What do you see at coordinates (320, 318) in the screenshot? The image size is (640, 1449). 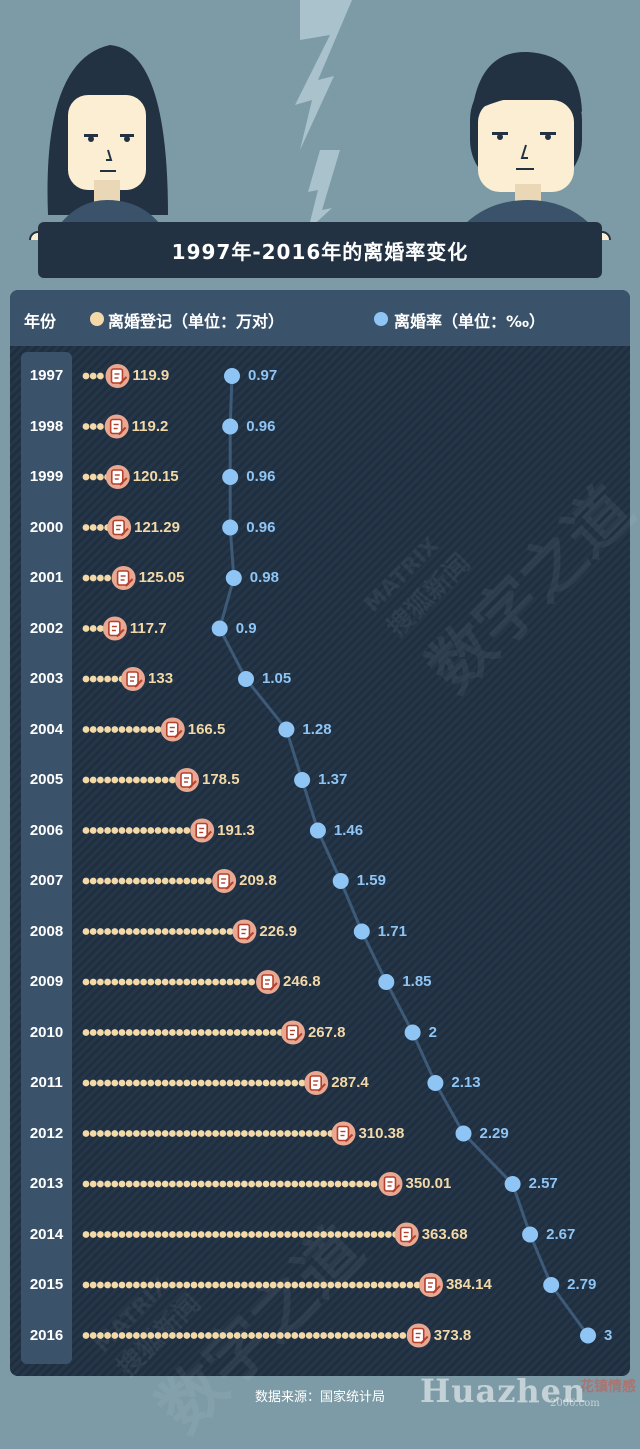 I see `legend: 年份 离婚登记（单位：万对） 离婚率（单位：‰）` at bounding box center [320, 318].